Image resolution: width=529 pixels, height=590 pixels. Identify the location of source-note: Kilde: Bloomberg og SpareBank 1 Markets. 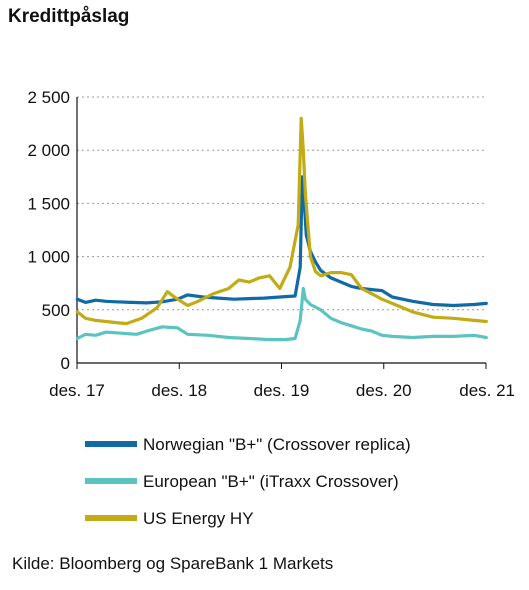
(173, 563).